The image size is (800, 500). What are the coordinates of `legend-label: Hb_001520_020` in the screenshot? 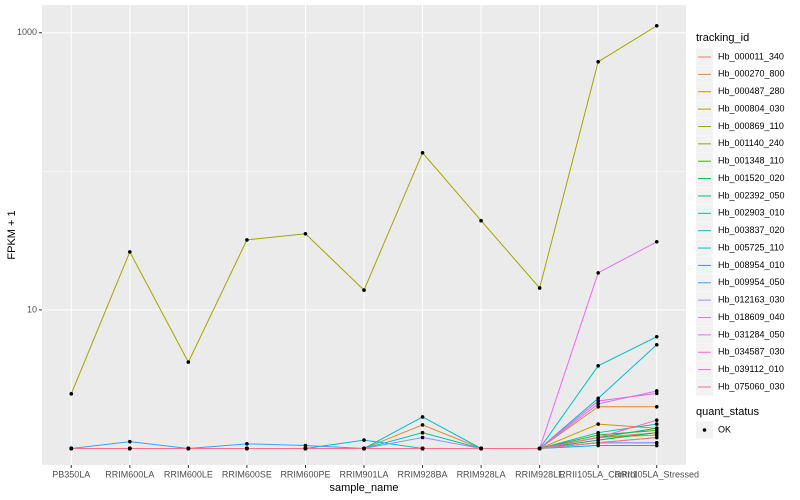 It's located at (751, 178).